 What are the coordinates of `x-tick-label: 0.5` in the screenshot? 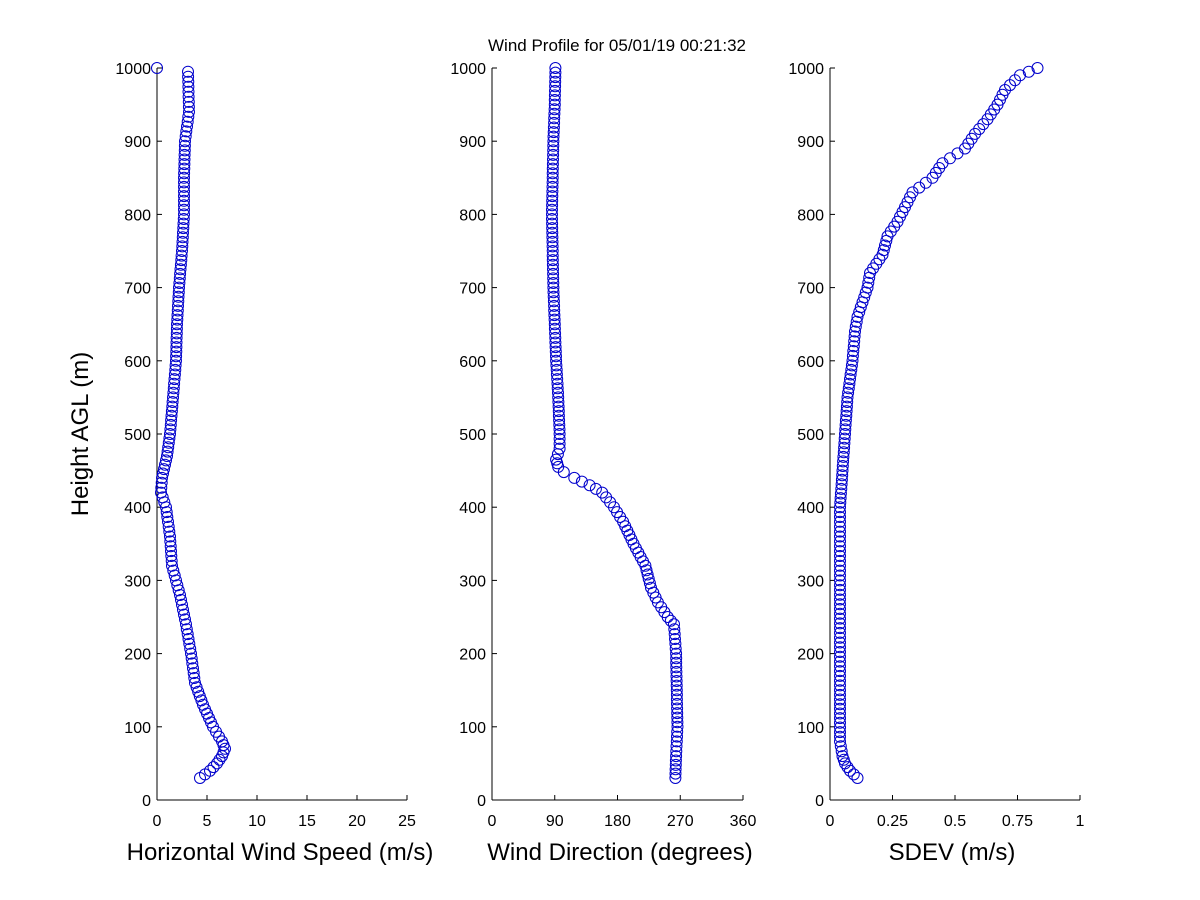 It's located at (955, 821).